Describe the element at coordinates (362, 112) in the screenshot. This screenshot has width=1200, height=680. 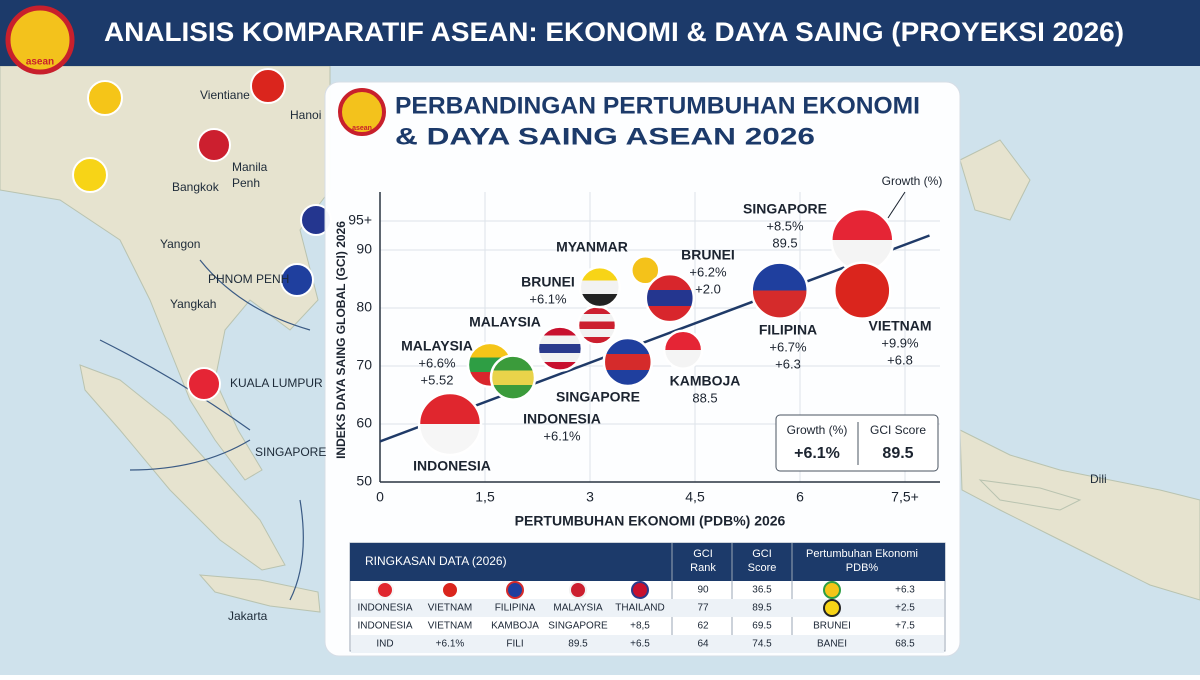
I see `card-logo` at that location.